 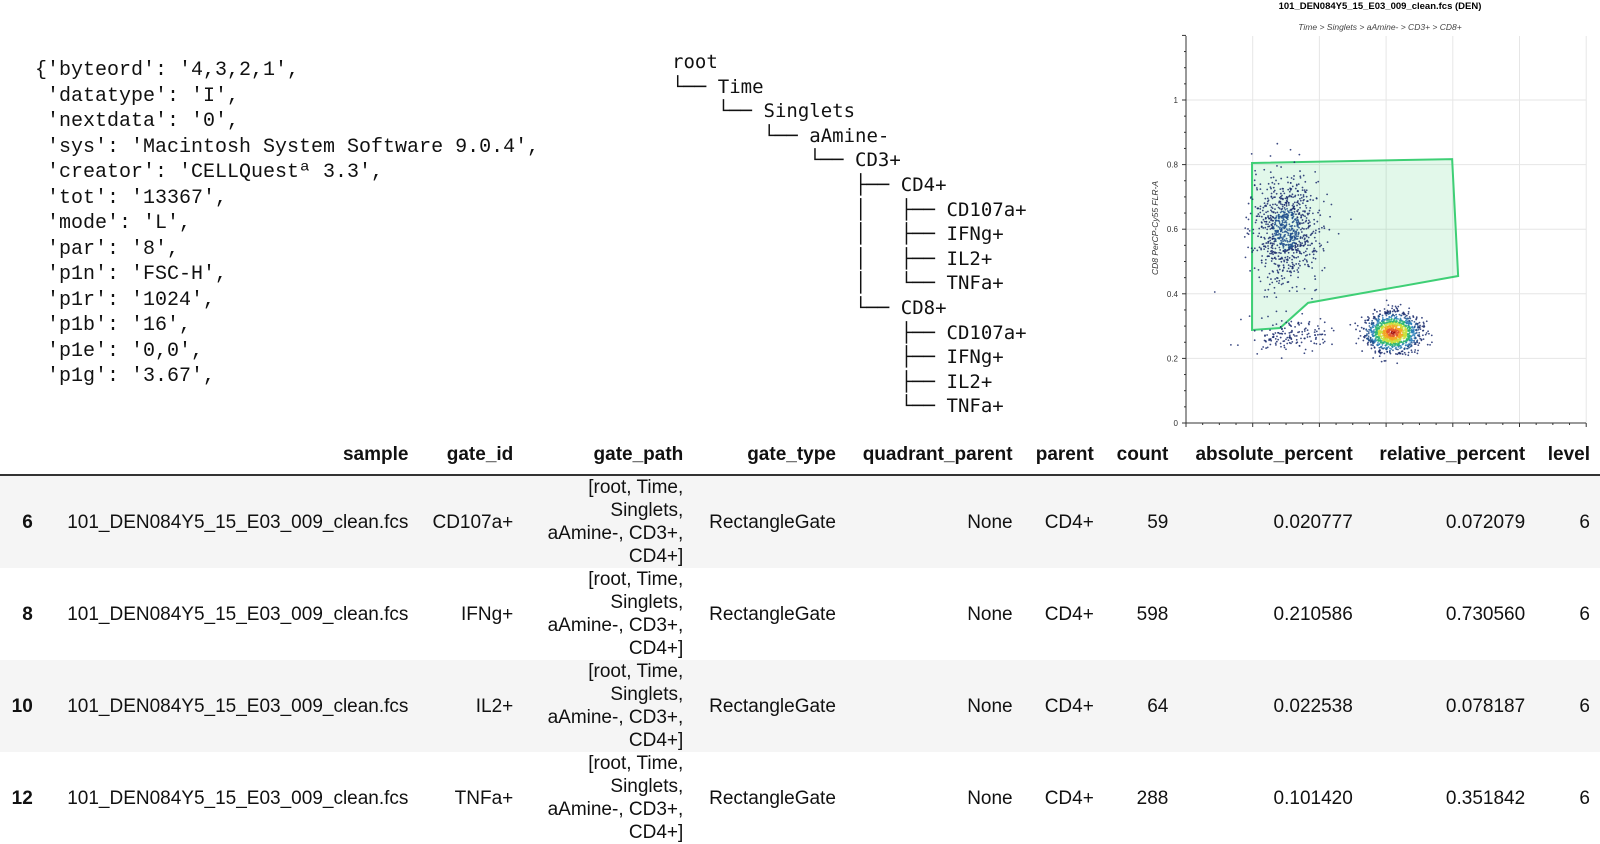 I want to click on column-header, so click(x=21, y=456).